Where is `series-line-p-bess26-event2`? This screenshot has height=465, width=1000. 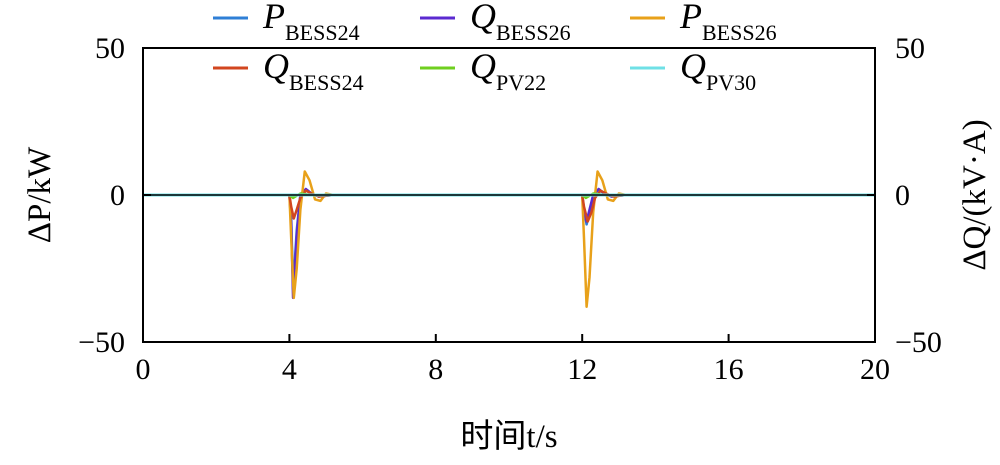
series-line-p-bess26-event2 is located at coordinates (603, 239).